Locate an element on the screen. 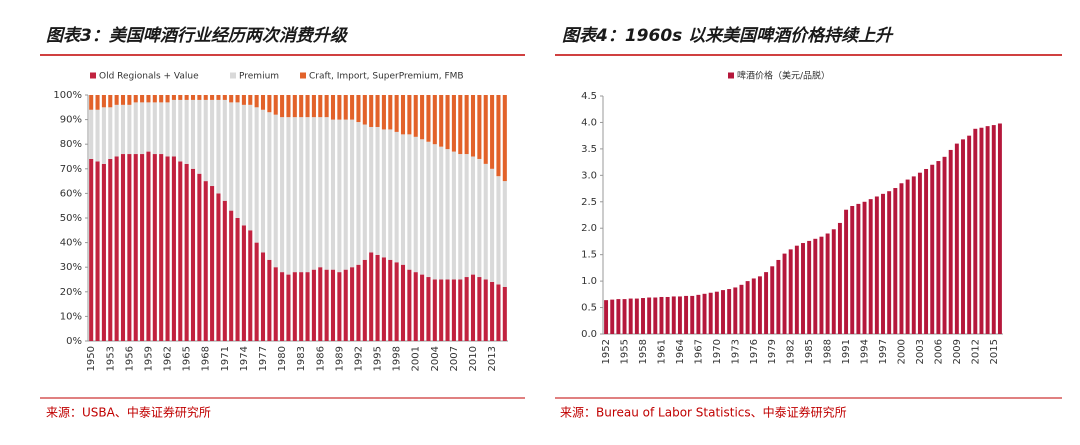 The height and width of the screenshot is (445, 1080). legend-label: 啤酒价格（美元/品脱） is located at coordinates (783, 76).